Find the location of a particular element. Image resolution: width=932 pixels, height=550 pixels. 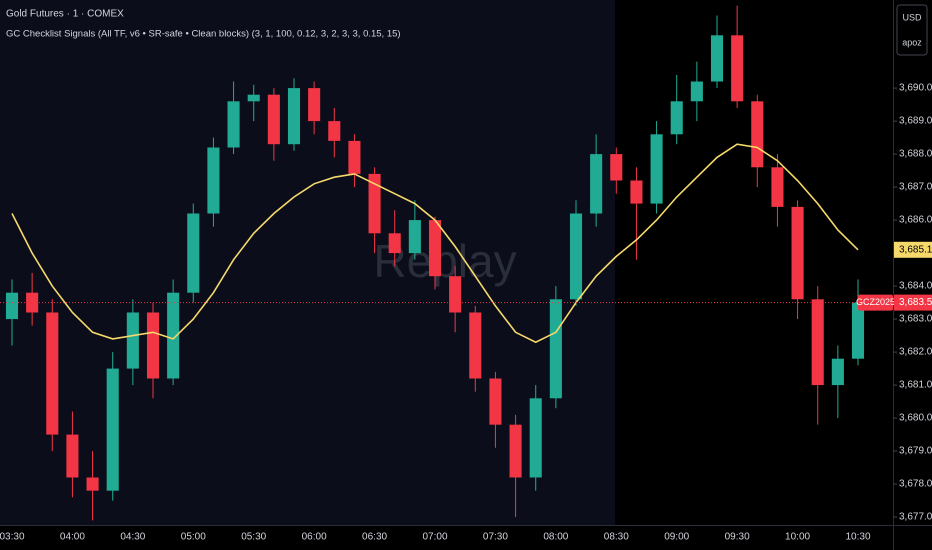

y-tick-label: 3,680.0 is located at coordinates (915, 418).